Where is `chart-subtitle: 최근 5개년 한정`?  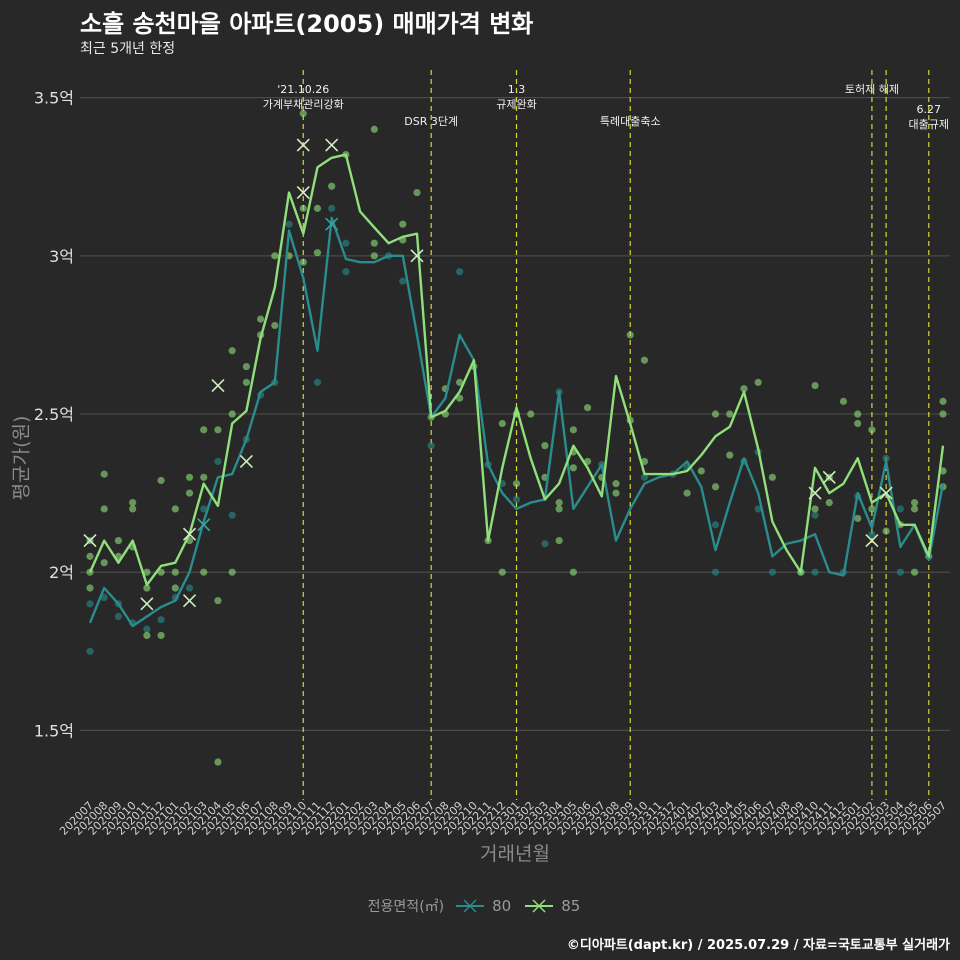 chart-subtitle: 최근 5개년 한정 is located at coordinates (128, 49).